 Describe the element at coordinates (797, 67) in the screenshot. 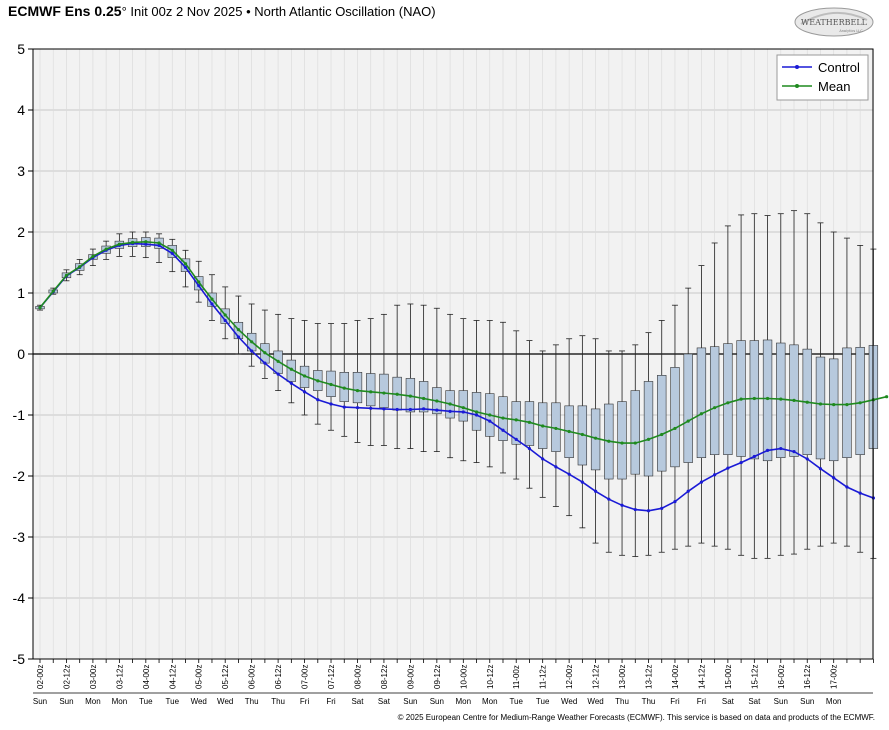

I see `legend-marker-control` at that location.